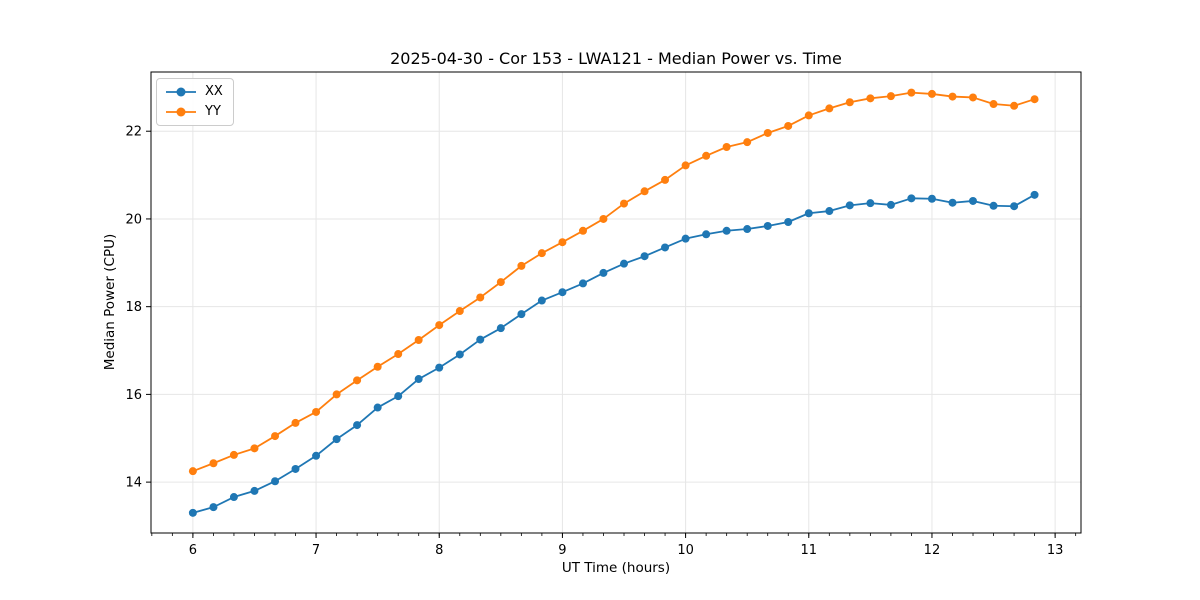 The height and width of the screenshot is (600, 1200). I want to click on legend-item-XX: XX, so click(194, 92).